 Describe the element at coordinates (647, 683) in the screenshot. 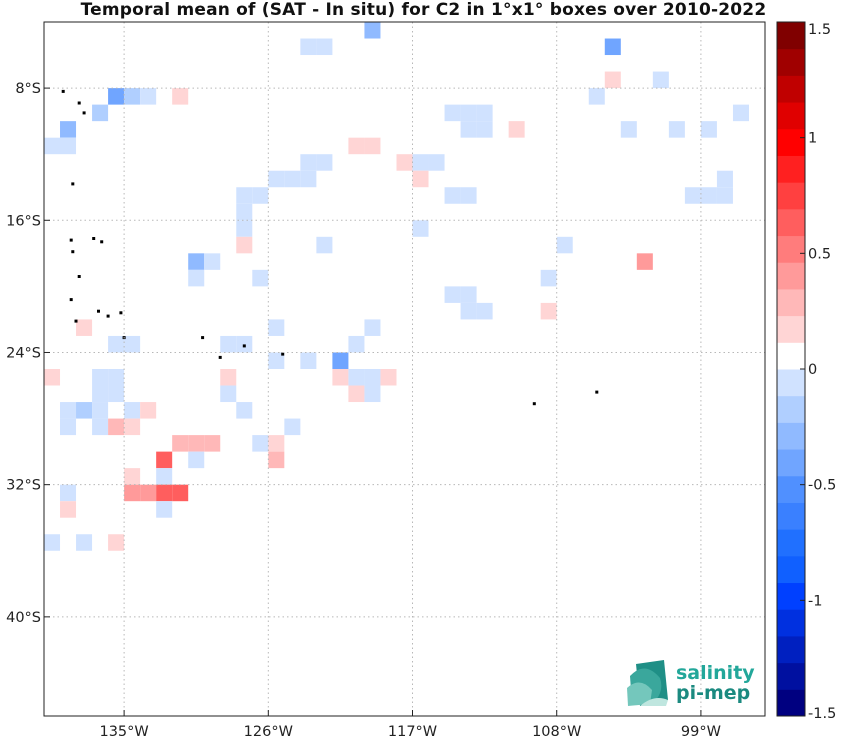

I see `logo-wave-icon` at that location.